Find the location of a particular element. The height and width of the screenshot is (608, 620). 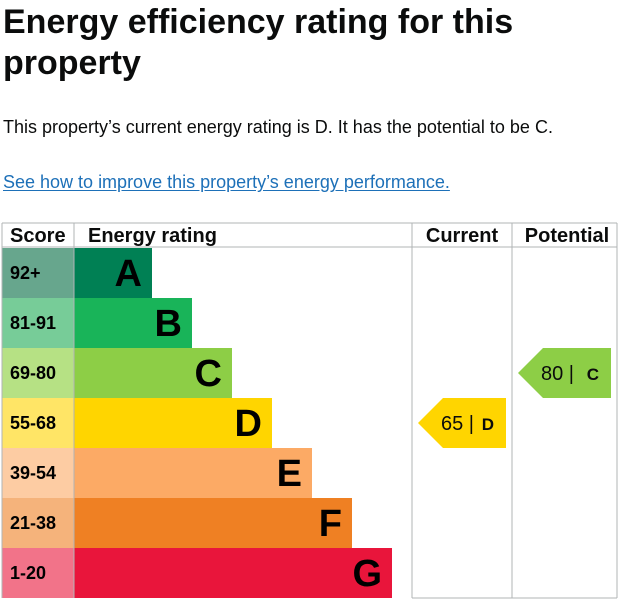

current-rating-indicator: 65 | D is located at coordinates (462, 423).